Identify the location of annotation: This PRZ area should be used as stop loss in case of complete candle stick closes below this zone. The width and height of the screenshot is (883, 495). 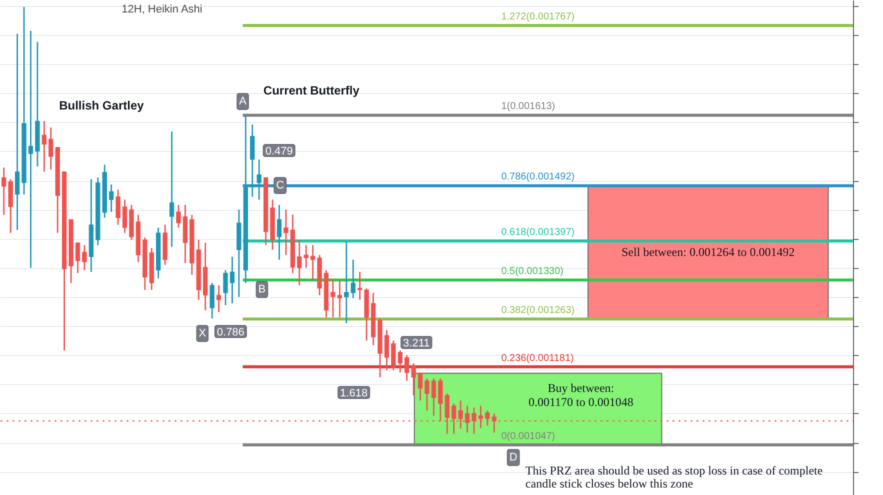
(674, 477).